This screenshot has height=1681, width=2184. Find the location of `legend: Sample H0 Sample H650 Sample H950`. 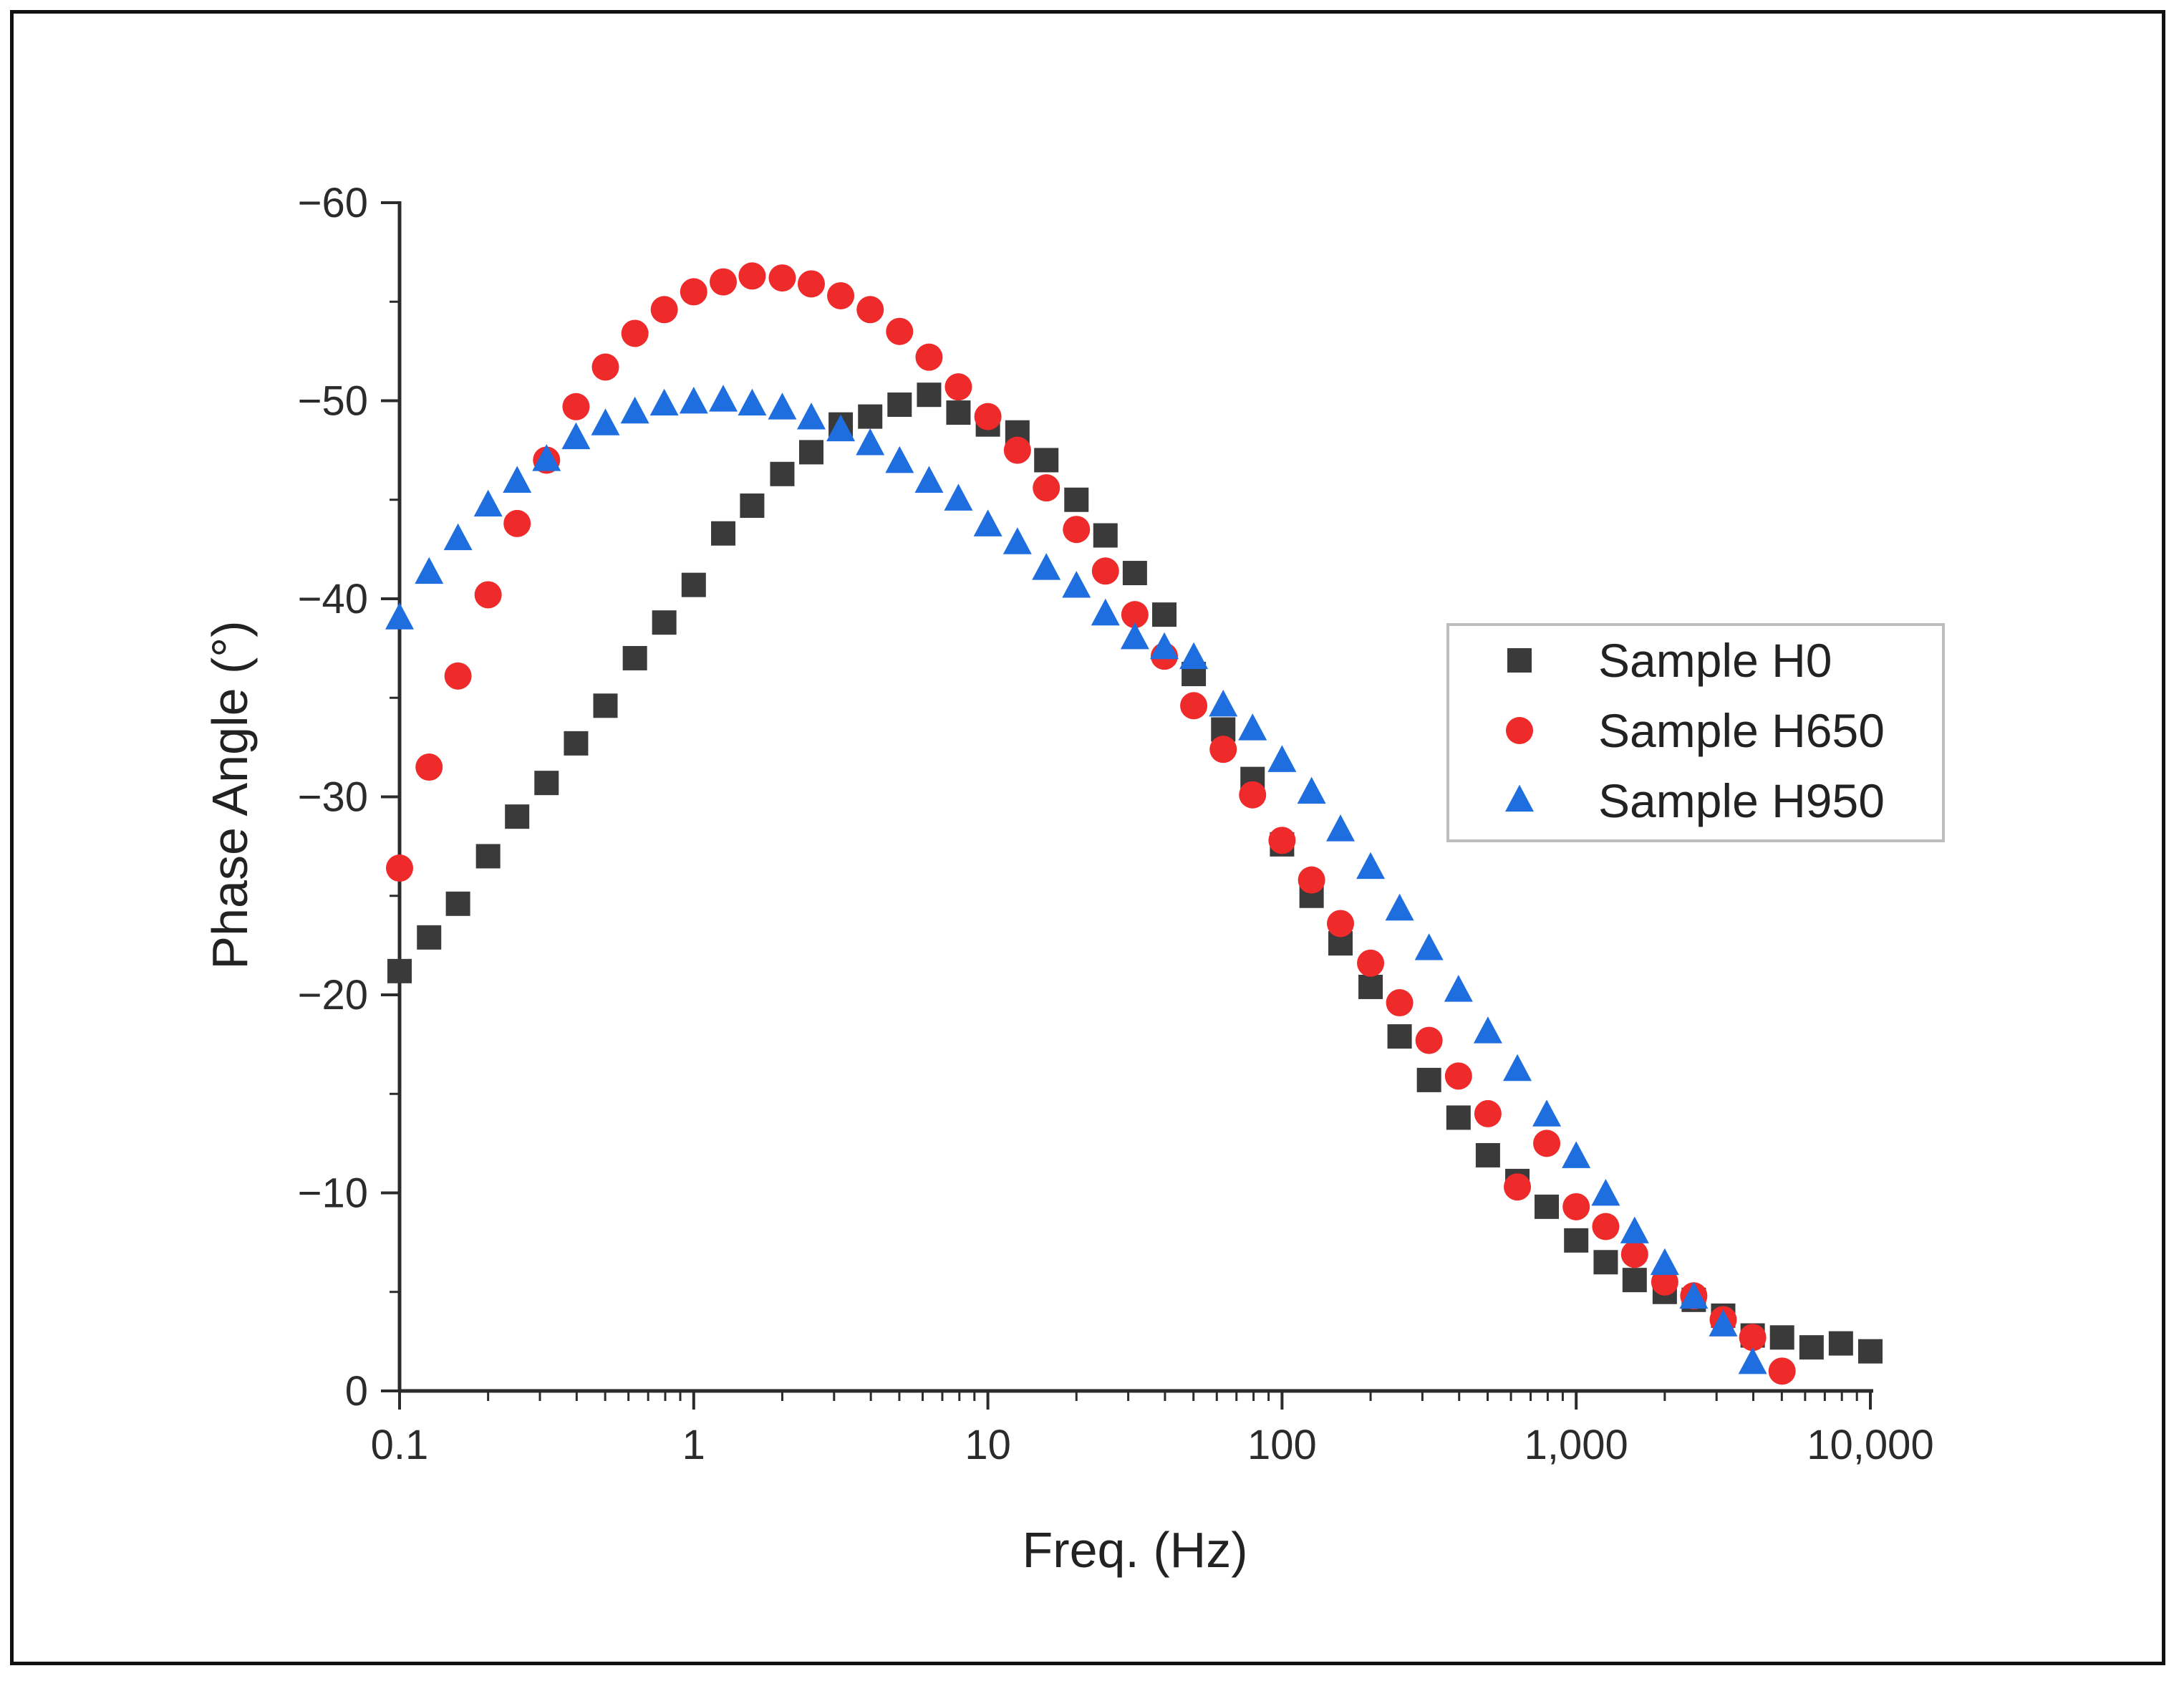

legend: Sample H0 Sample H650 Sample H950 is located at coordinates (1695, 732).